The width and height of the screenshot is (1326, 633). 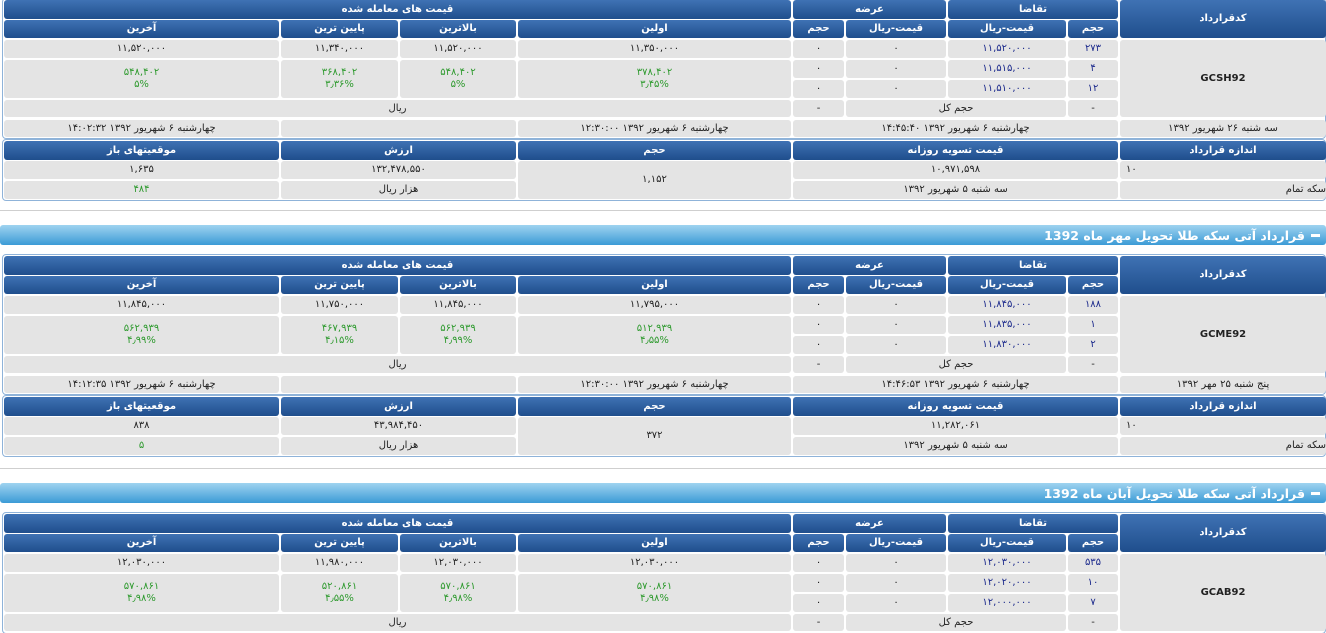 I want to click on demand-volume-text: ۲۷۳, so click(x=1093, y=48).